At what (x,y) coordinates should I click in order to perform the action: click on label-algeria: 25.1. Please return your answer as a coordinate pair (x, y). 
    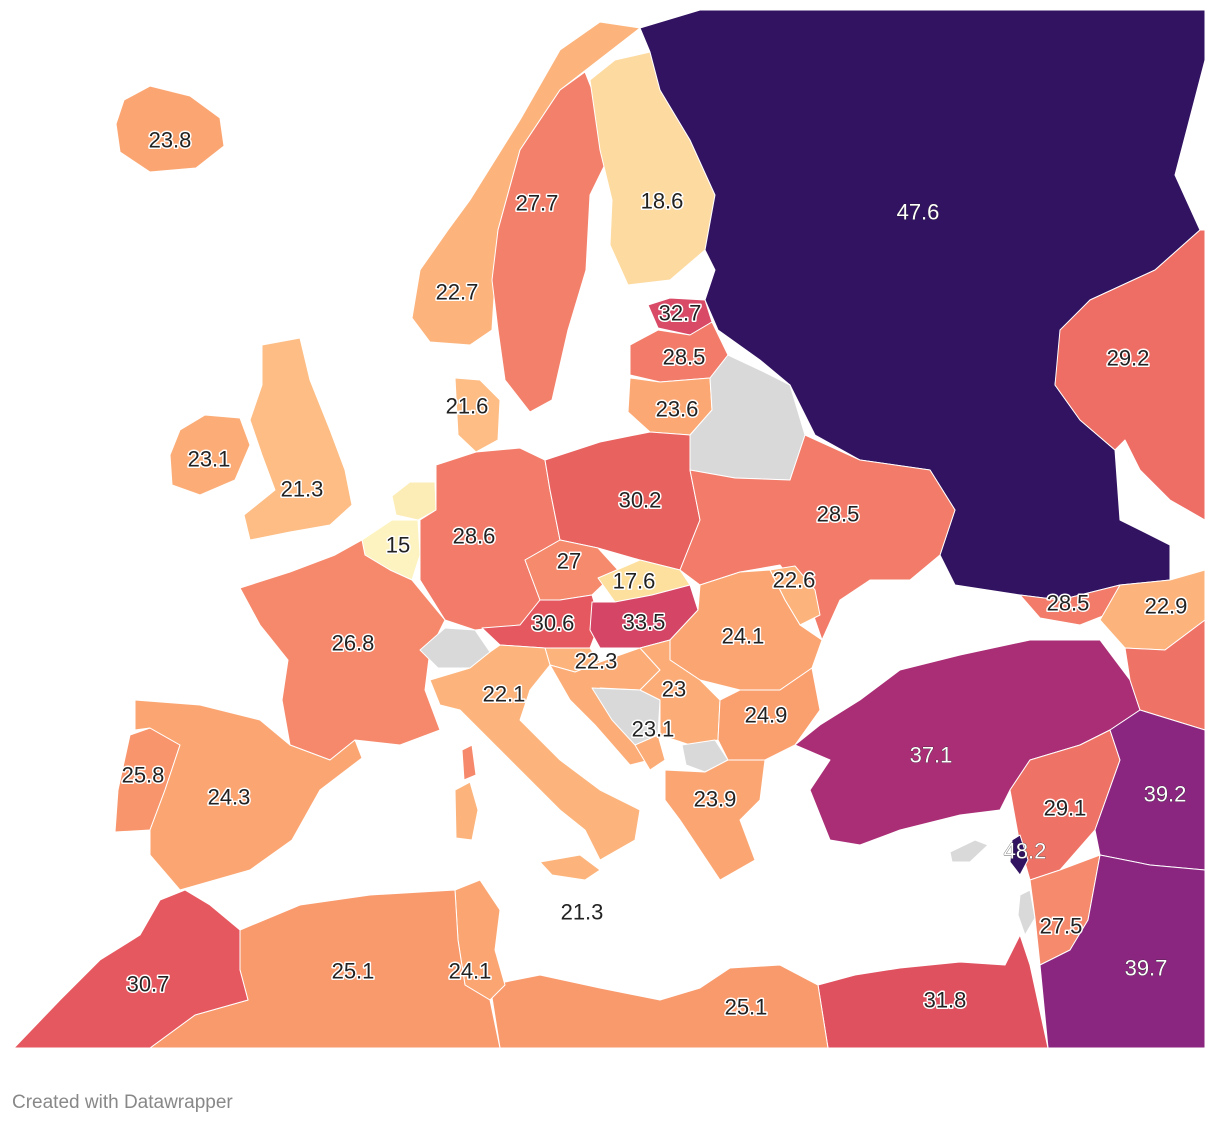
    Looking at the image, I should click on (353, 971).